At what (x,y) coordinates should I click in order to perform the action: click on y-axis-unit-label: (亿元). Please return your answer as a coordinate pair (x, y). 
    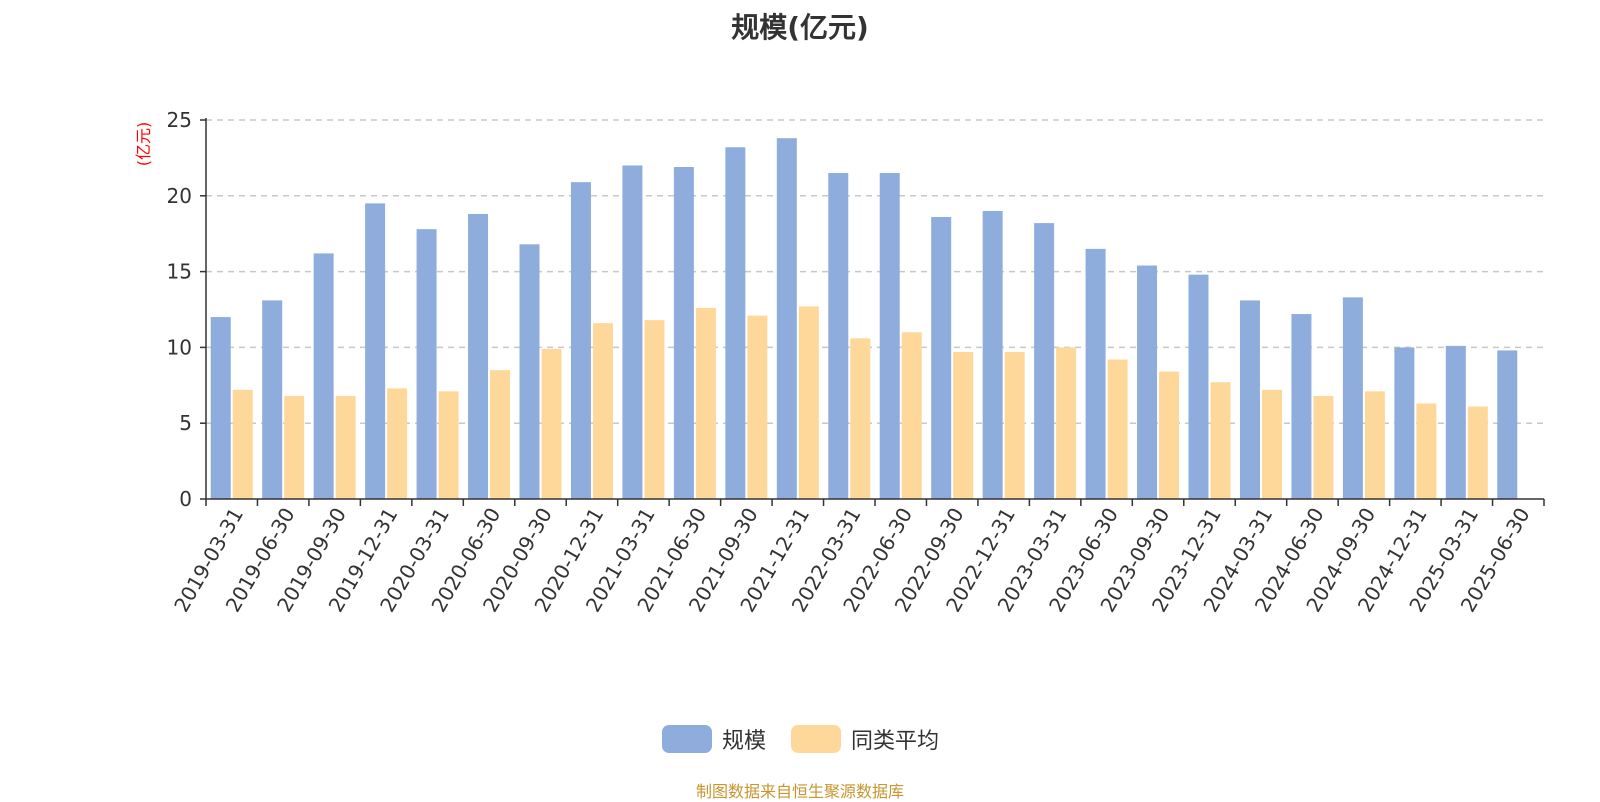
    Looking at the image, I should click on (143, 144).